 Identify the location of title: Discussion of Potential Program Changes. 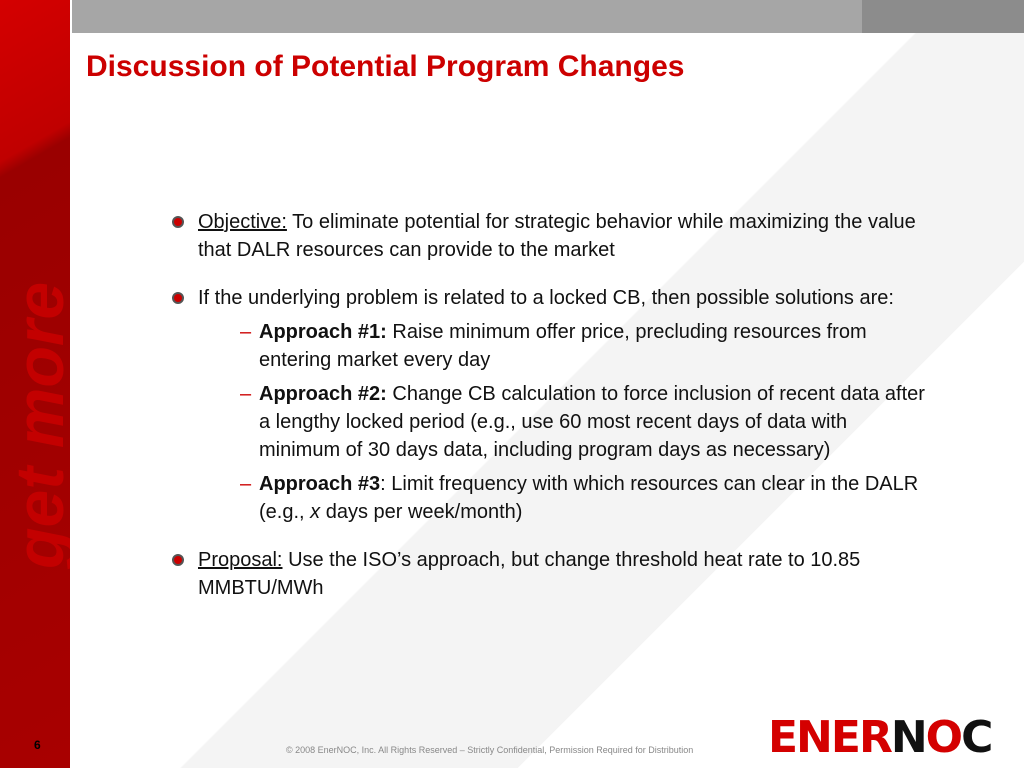
(385, 66).